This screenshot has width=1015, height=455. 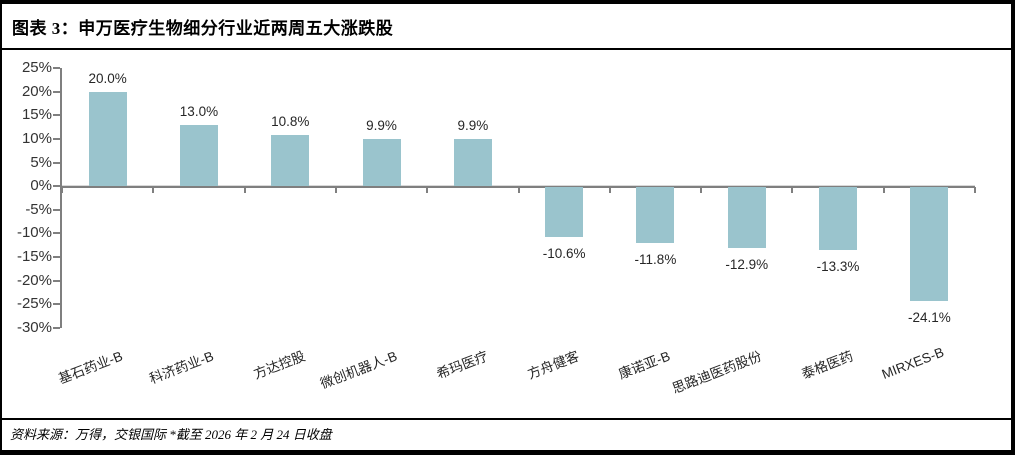 What do you see at coordinates (36, 138) in the screenshot?
I see `y-tick-label: 10%` at bounding box center [36, 138].